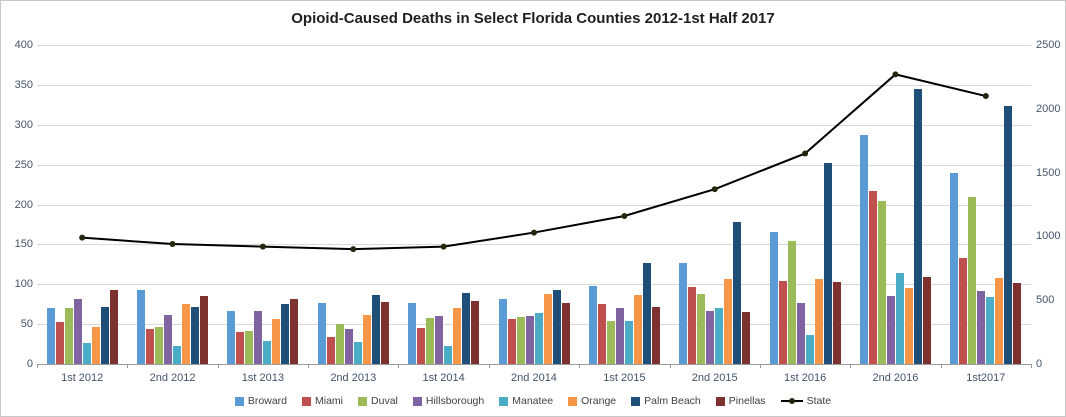 The height and width of the screenshot is (417, 1066). What do you see at coordinates (172, 378) in the screenshot?
I see `category-label-2nd-2012: 2nd 2012` at bounding box center [172, 378].